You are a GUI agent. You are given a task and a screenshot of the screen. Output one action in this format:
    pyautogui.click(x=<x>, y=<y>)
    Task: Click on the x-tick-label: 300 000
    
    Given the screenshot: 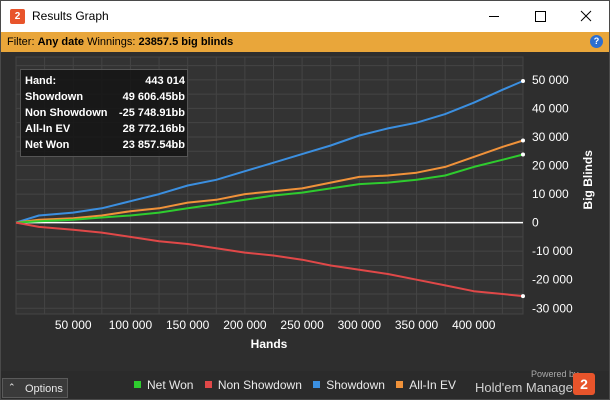 What is the action you would take?
    pyautogui.click(x=360, y=325)
    